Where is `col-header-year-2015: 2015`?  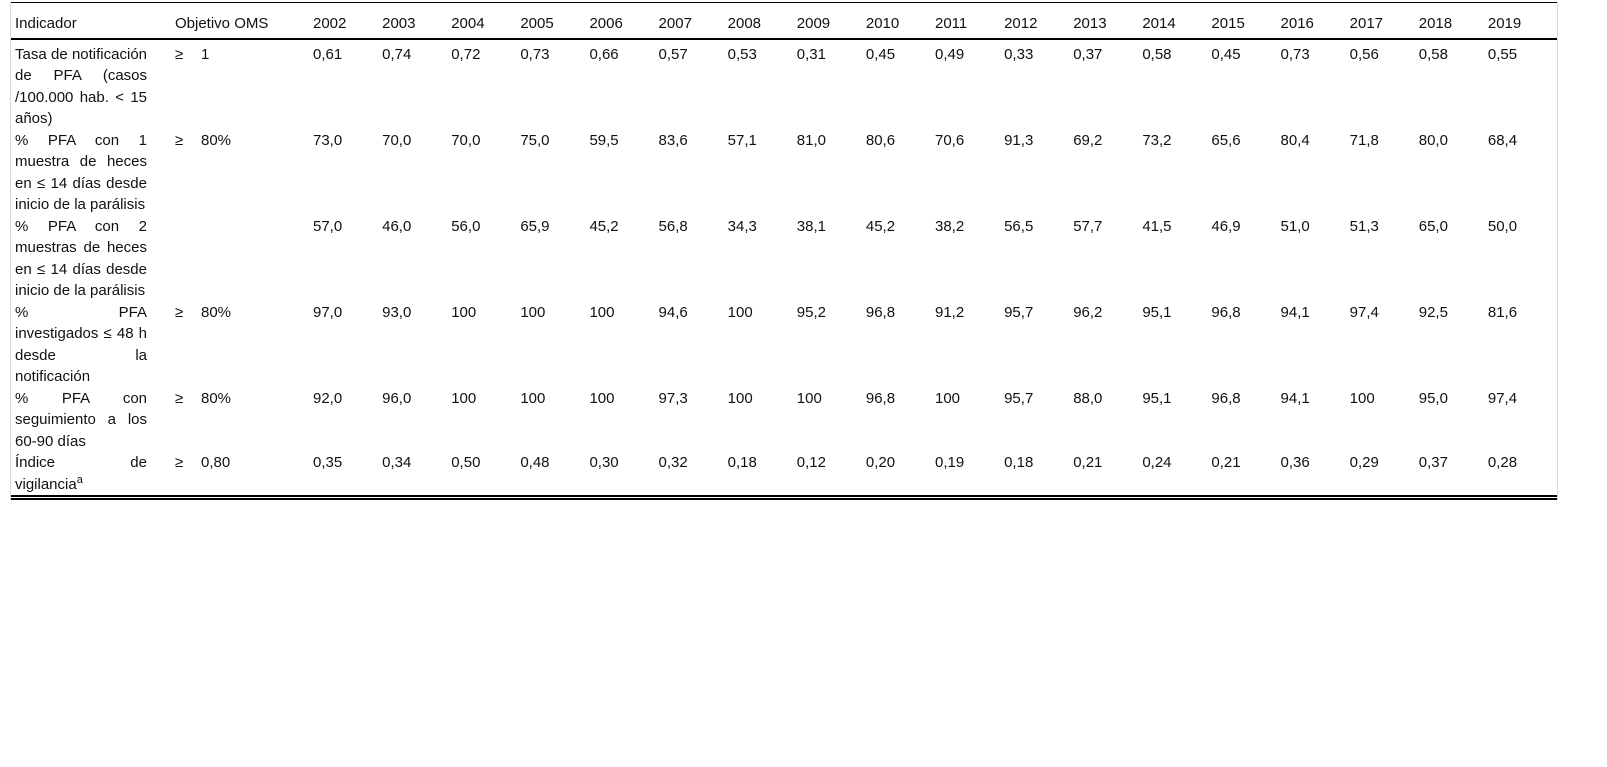 col-header-year-2015: 2015 is located at coordinates (1246, 21).